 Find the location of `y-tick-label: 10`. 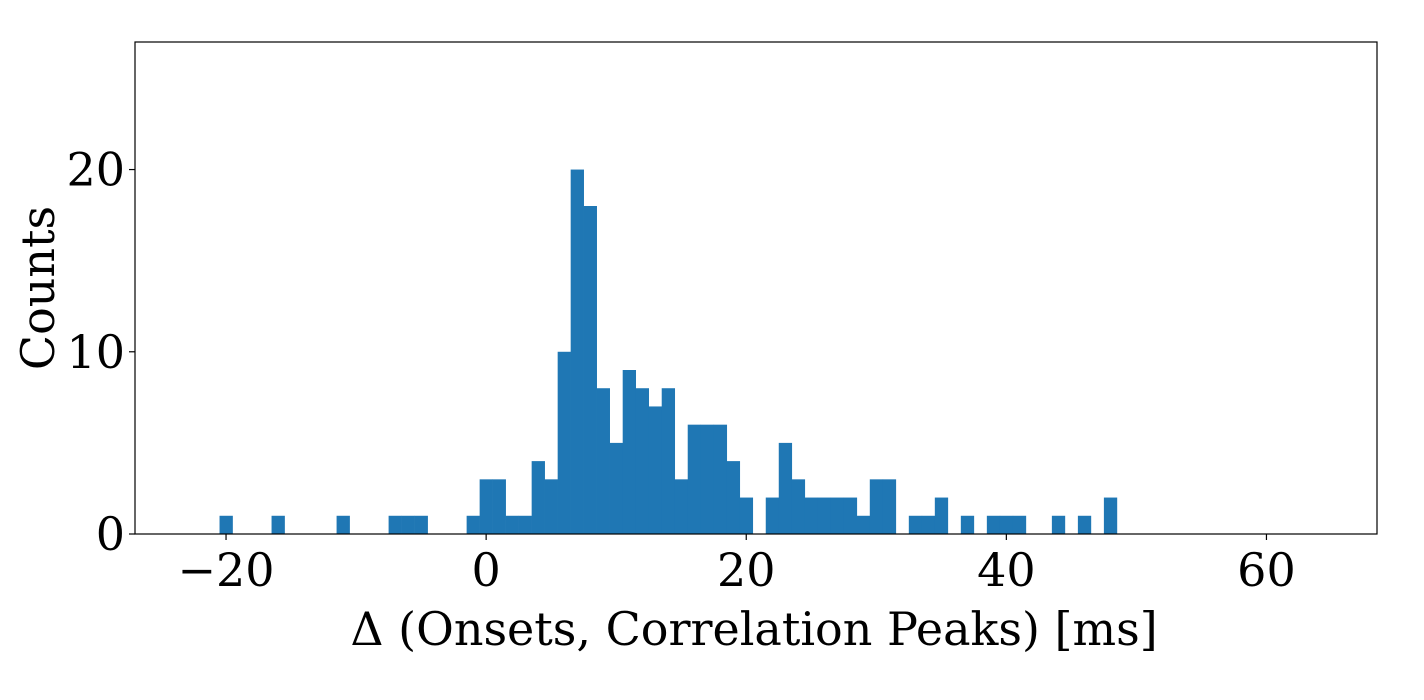

y-tick-label: 10 is located at coordinates (95, 352).